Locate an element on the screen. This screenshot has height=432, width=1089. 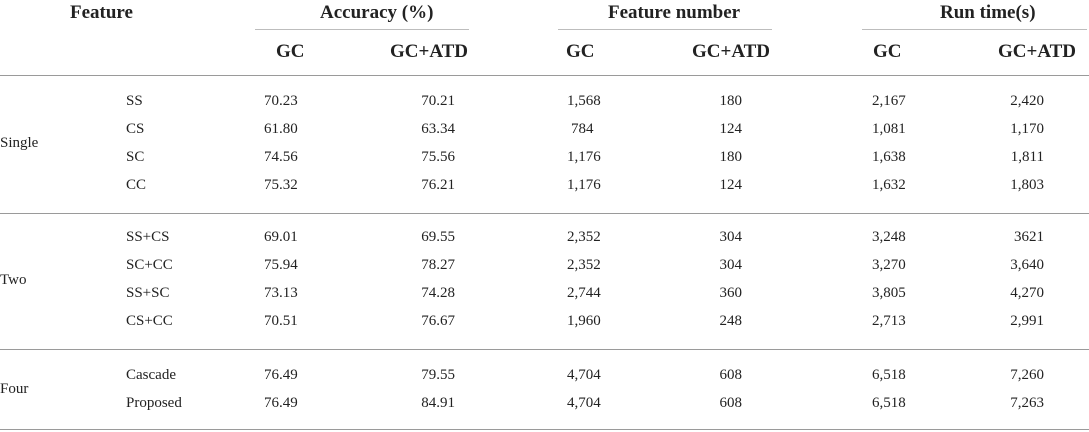
accuracy-gc-cell: 70.23 is located at coordinates (281, 101).